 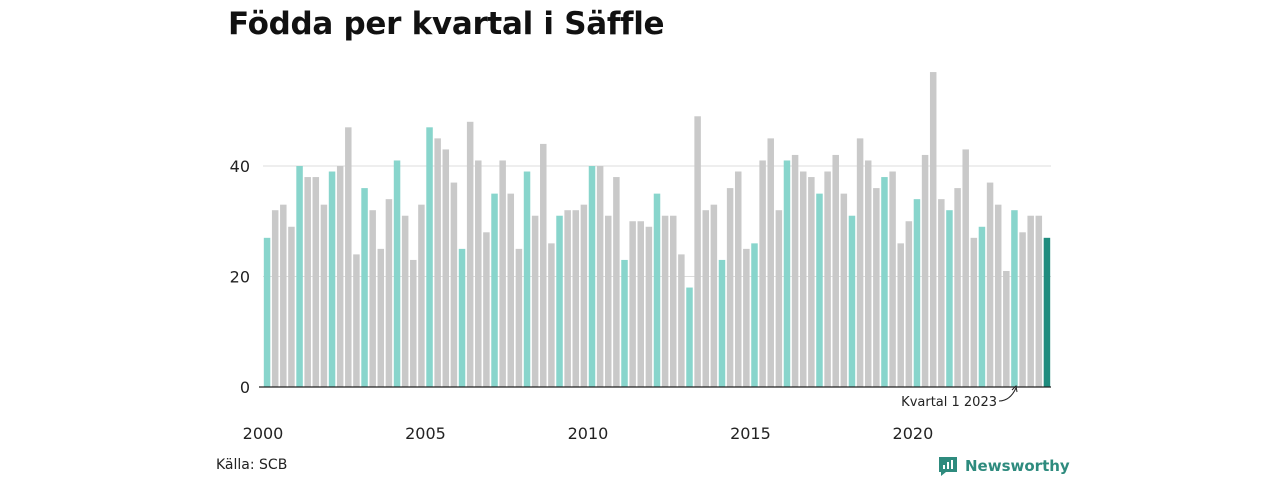 I want to click on x-tick-label: 2020, so click(x=913, y=433).